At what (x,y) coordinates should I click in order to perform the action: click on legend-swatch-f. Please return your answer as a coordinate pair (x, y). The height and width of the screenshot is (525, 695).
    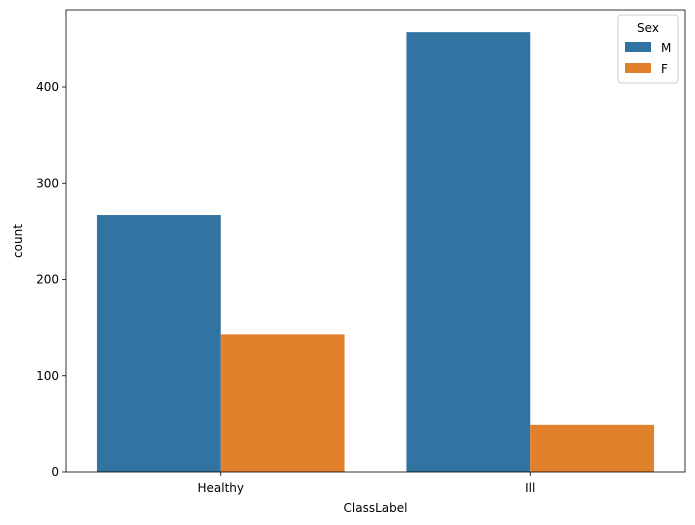
    Looking at the image, I should click on (638, 68).